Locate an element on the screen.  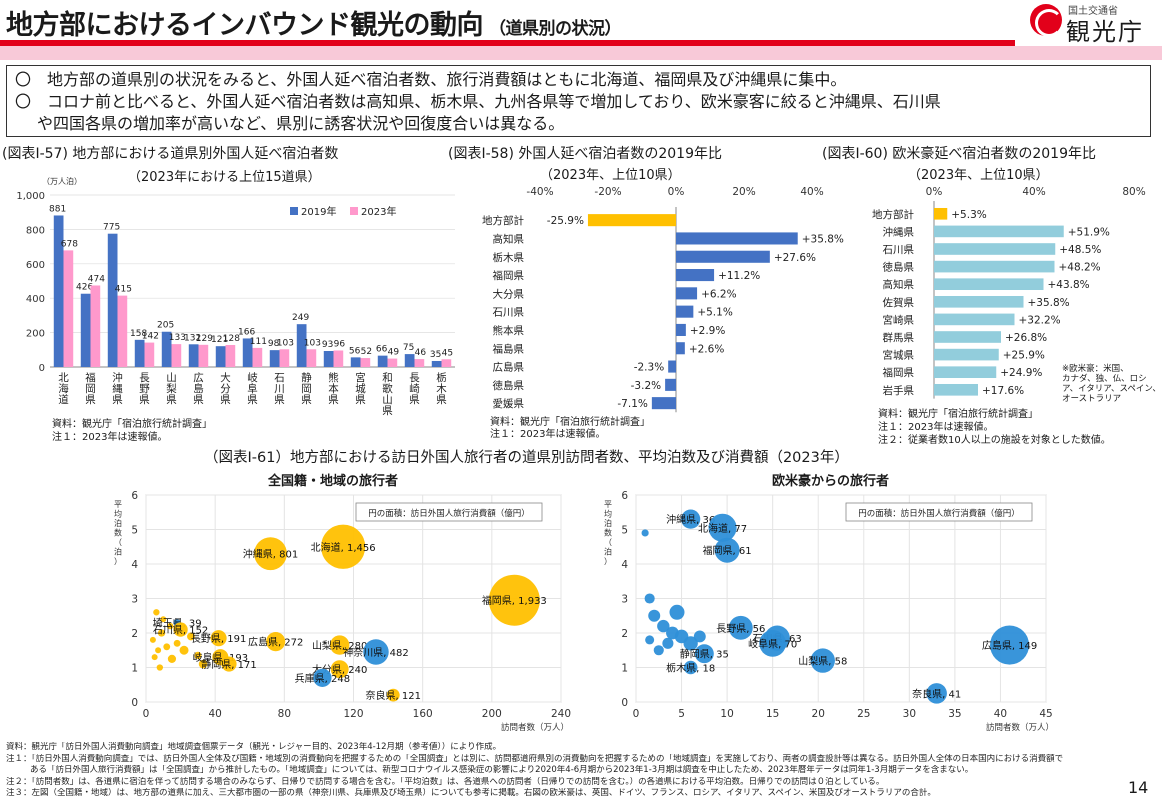
x-tick-label: 分 is located at coordinates (225, 389).